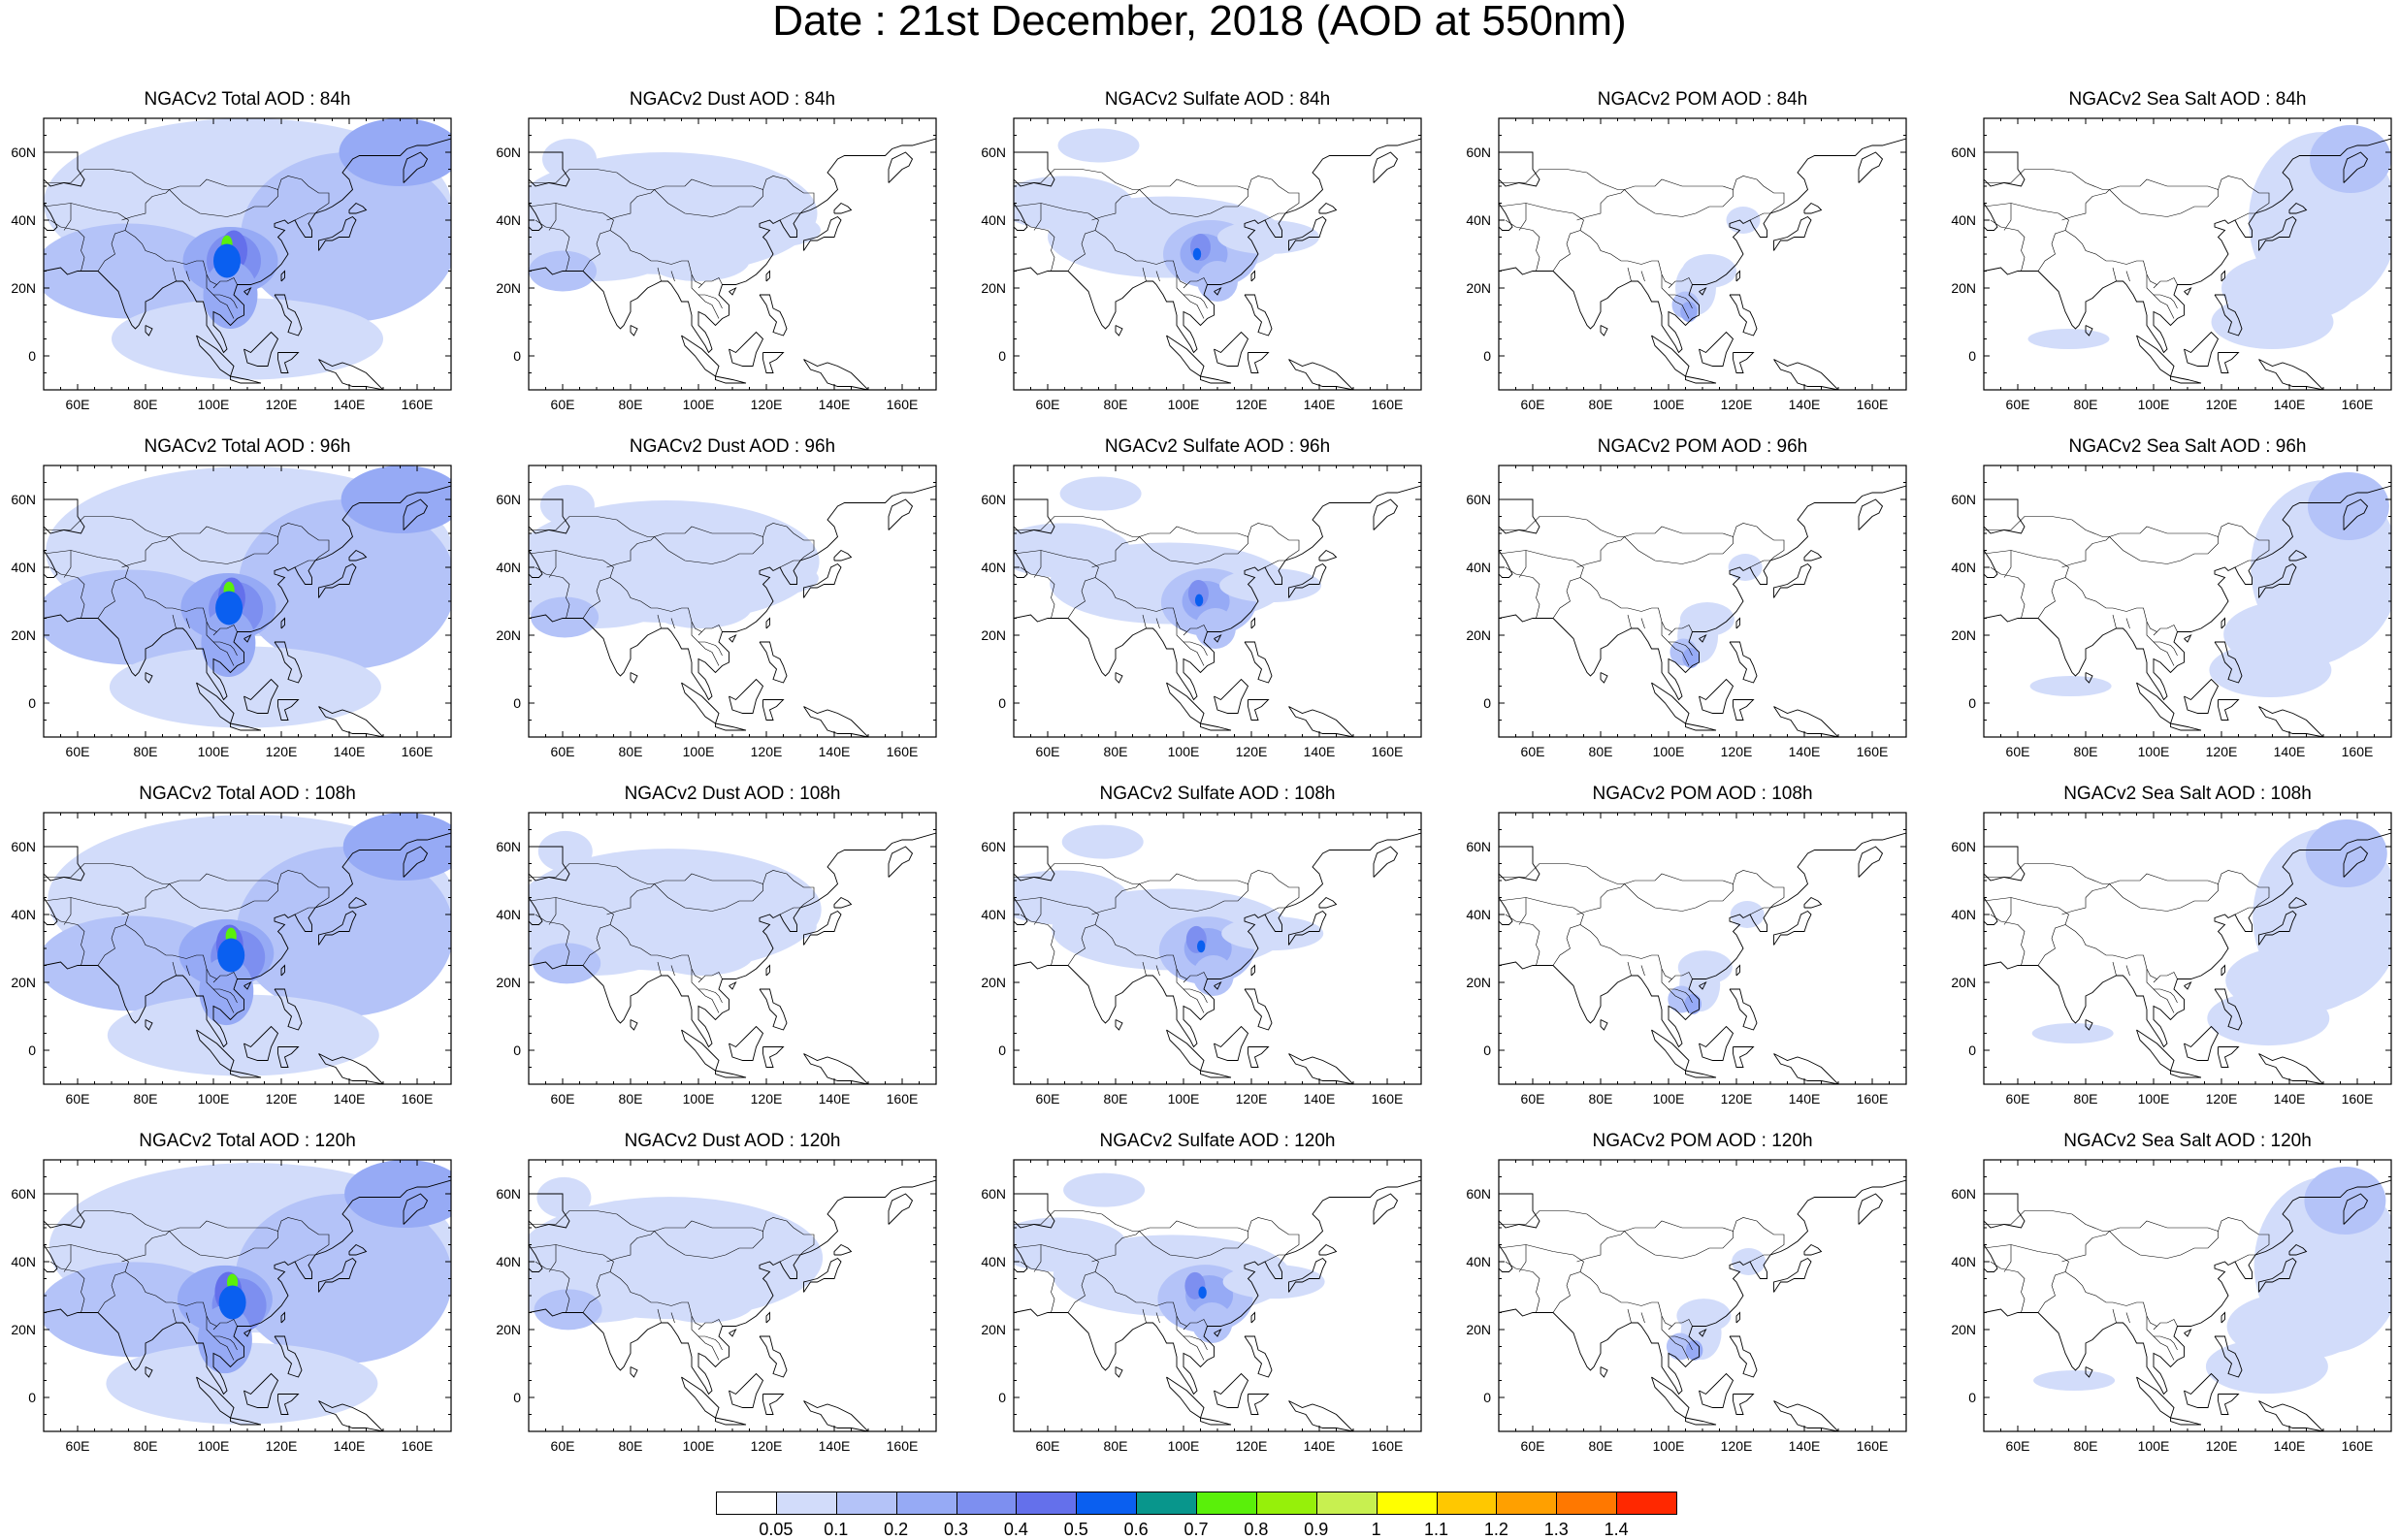 The width and height of the screenshot is (2399, 1540). Describe the element at coordinates (1184, 751) in the screenshot. I see `lon-tick-label: 100E` at that location.